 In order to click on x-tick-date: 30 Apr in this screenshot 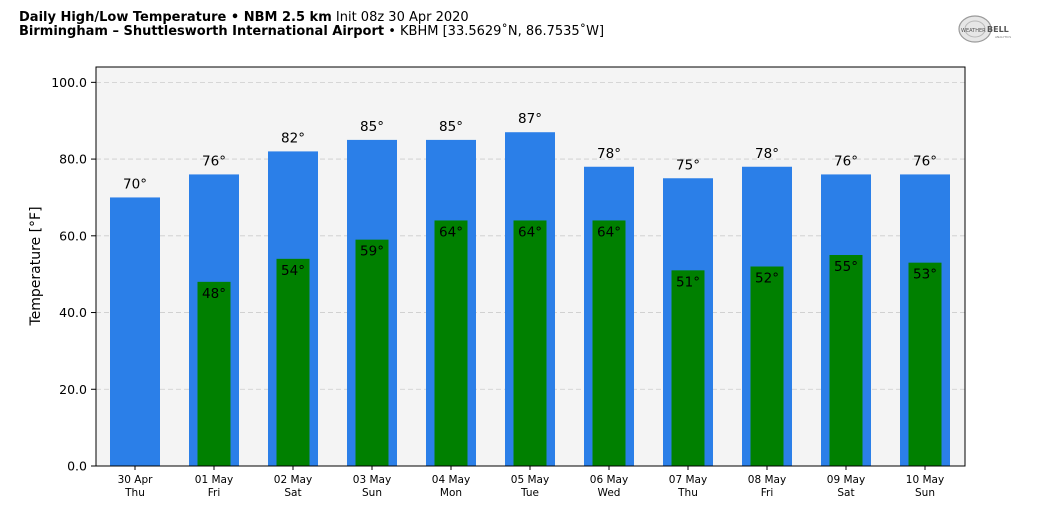, I will do `click(136, 480)`.